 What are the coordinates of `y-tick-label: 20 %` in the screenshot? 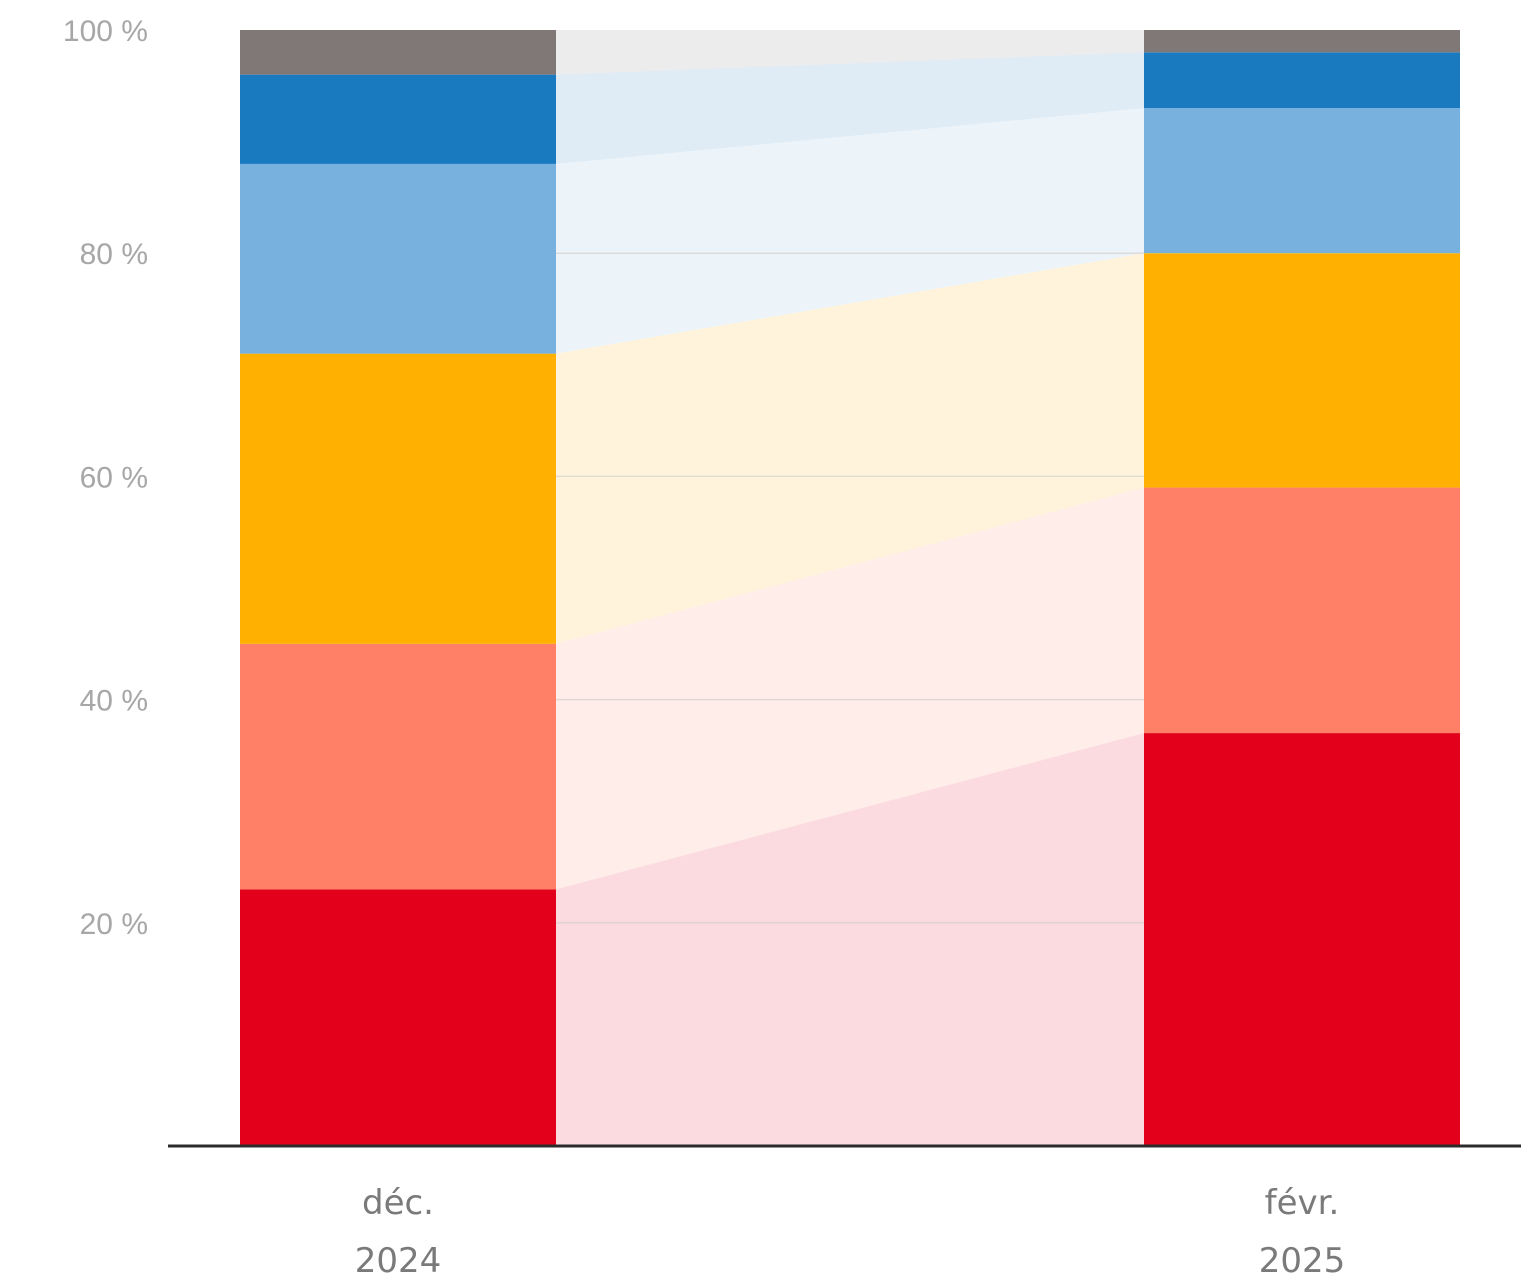 It's located at (114, 924).